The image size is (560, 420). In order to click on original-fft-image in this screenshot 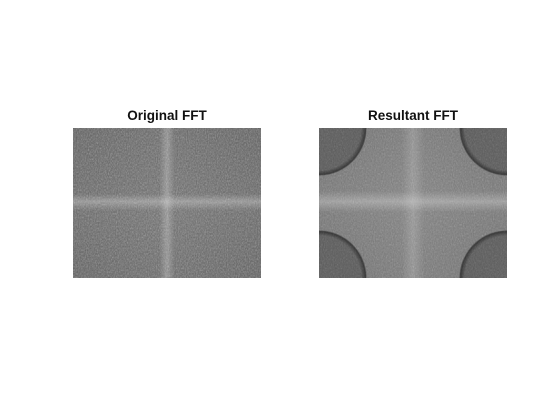, I will do `click(167, 203)`.